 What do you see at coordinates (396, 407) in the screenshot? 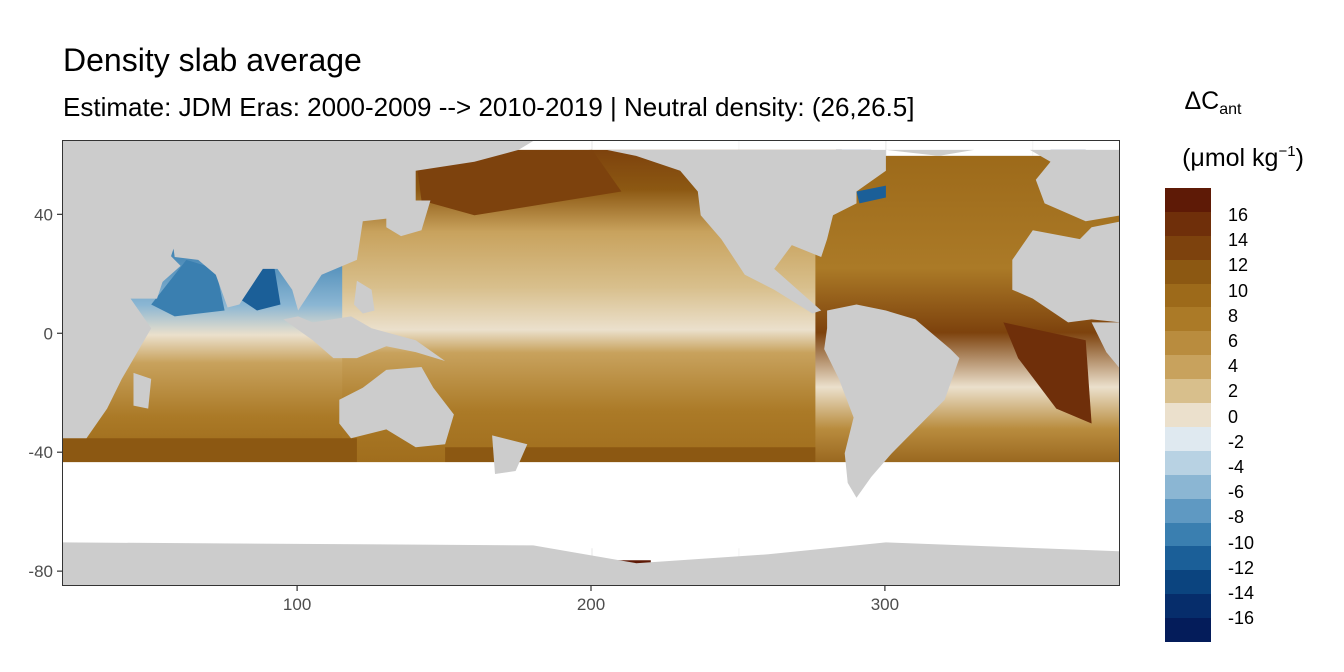
I see `australia` at bounding box center [396, 407].